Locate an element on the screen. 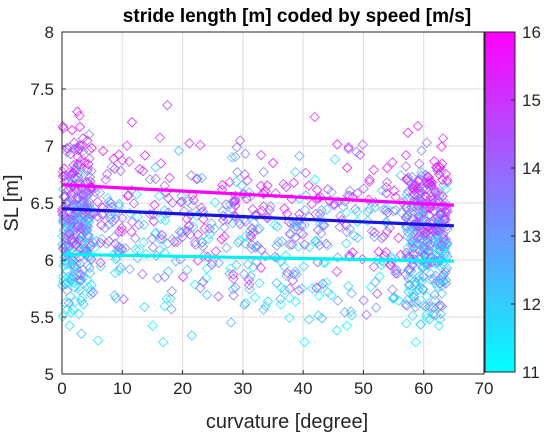 Image resolution: width=550 pixels, height=439 pixels. x-tick-label: 10 is located at coordinates (122, 388).